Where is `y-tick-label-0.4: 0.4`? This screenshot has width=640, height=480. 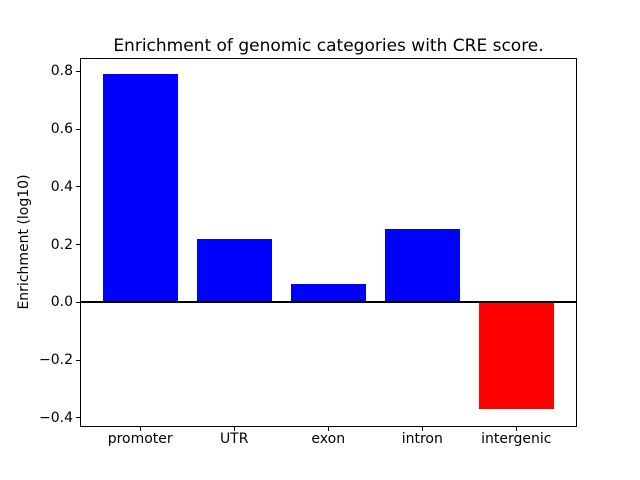
y-tick-label-0.4: 0.4 is located at coordinates (61, 186).